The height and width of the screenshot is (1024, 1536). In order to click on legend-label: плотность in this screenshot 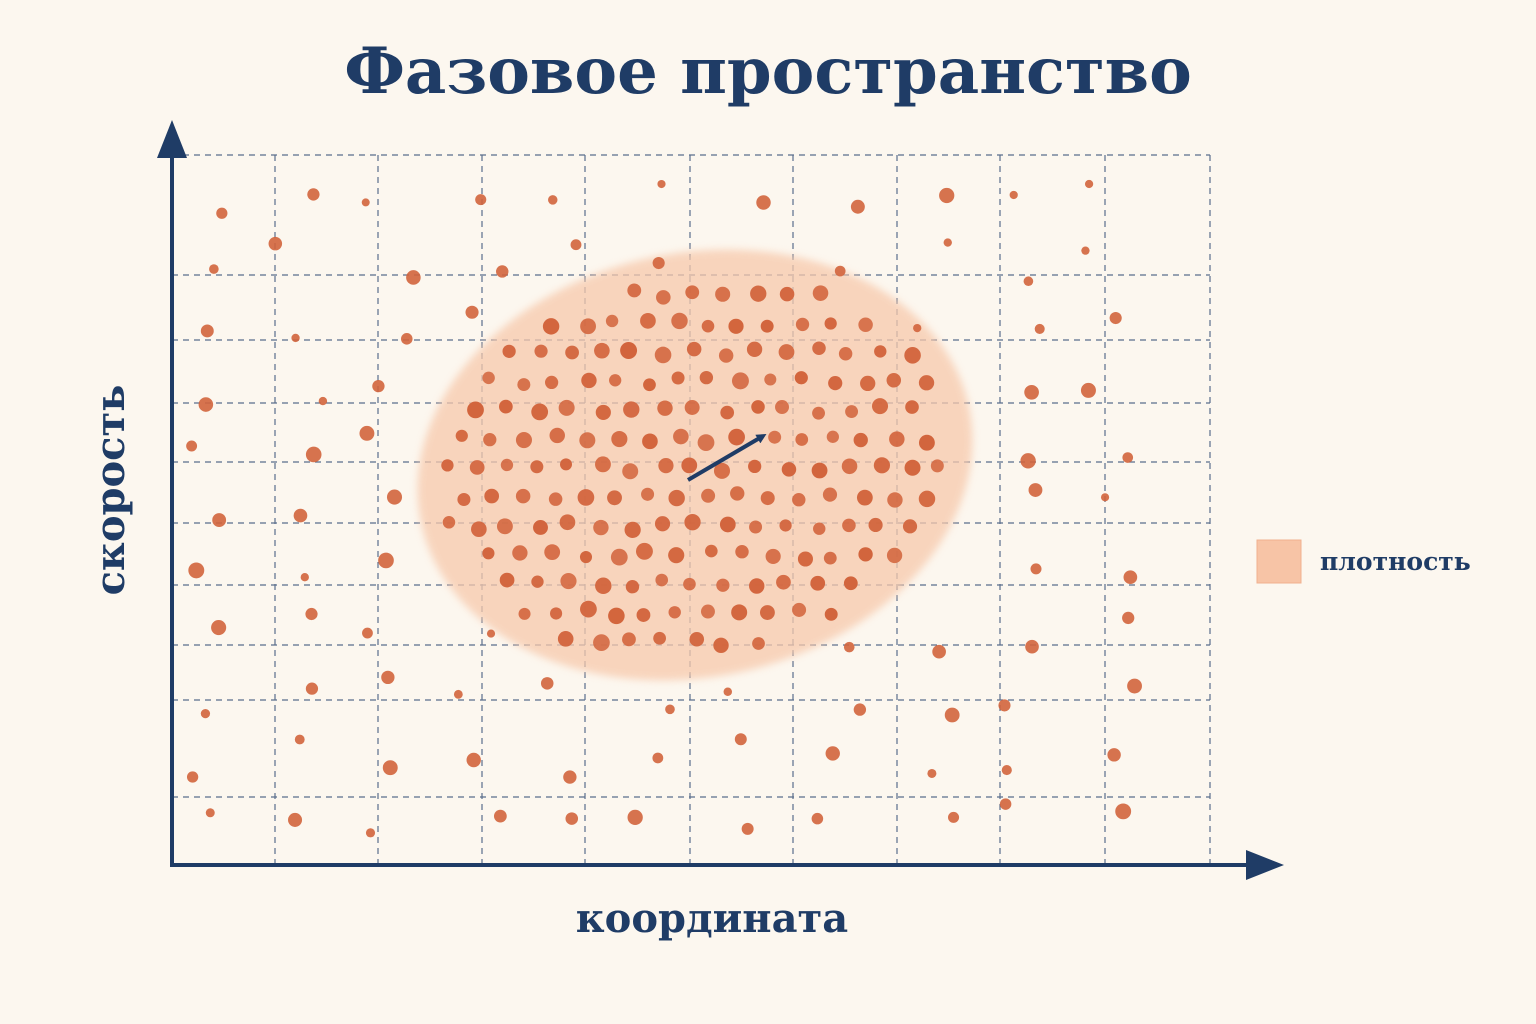, I will do `click(1395, 561)`.